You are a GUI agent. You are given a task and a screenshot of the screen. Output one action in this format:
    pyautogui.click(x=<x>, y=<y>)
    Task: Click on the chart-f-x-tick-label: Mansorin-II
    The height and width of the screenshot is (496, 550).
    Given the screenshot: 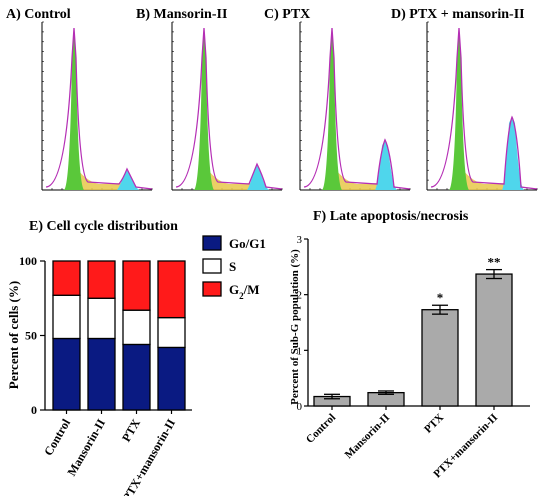 What is the action you would take?
    pyautogui.click(x=368, y=437)
    